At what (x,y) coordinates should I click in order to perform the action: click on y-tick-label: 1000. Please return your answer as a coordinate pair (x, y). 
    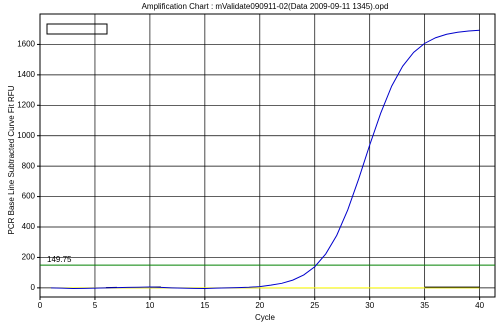
    Looking at the image, I should click on (26, 135).